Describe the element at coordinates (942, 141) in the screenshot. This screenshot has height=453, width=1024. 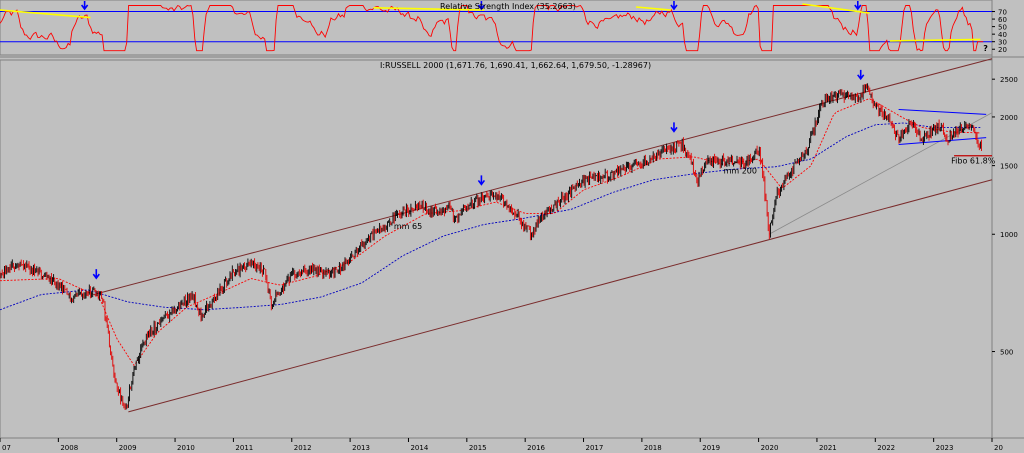
I see `triangle-lower-line` at that location.